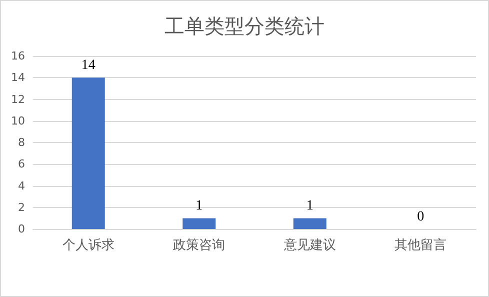  Describe the element at coordinates (88, 245) in the screenshot. I see `x-tick-label: 个人诉求` at that location.